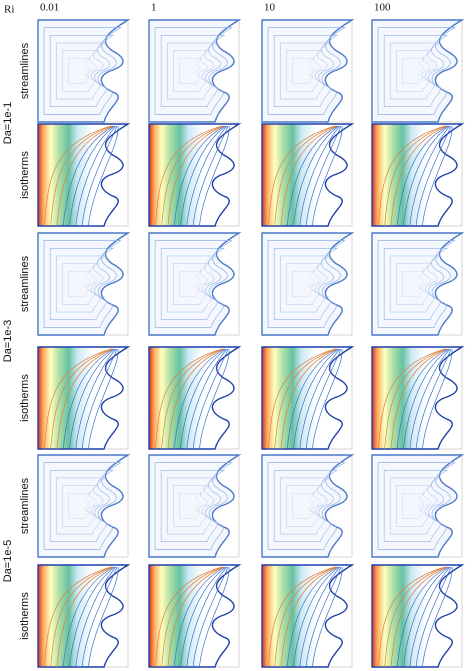 The width and height of the screenshot is (474, 671). I want to click on row-label: streamlines, so click(25, 70).